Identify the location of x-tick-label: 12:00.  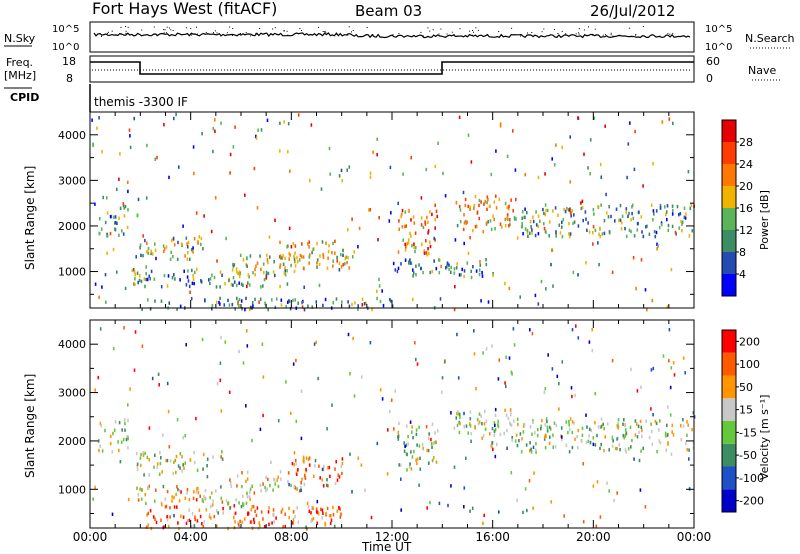
(392, 537).